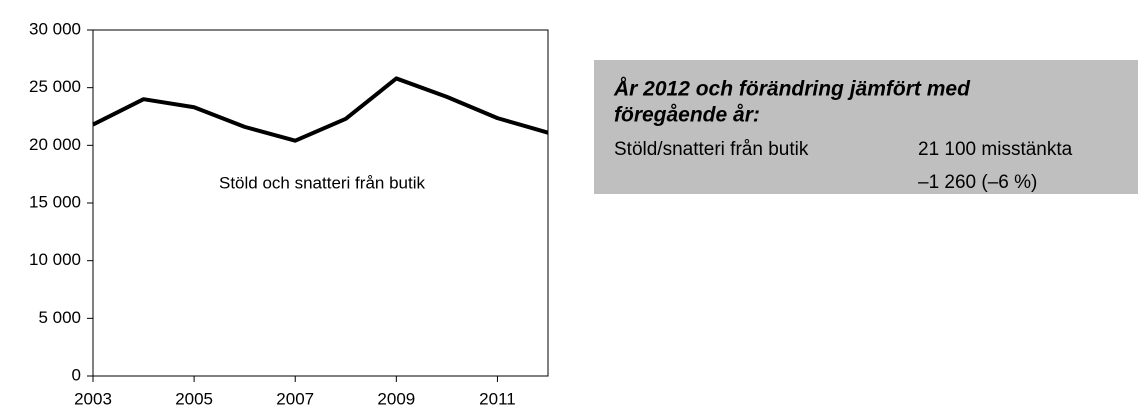 This screenshot has height=410, width=1138. I want to click on info-value: 21 100 misstänkta, so click(995, 149).